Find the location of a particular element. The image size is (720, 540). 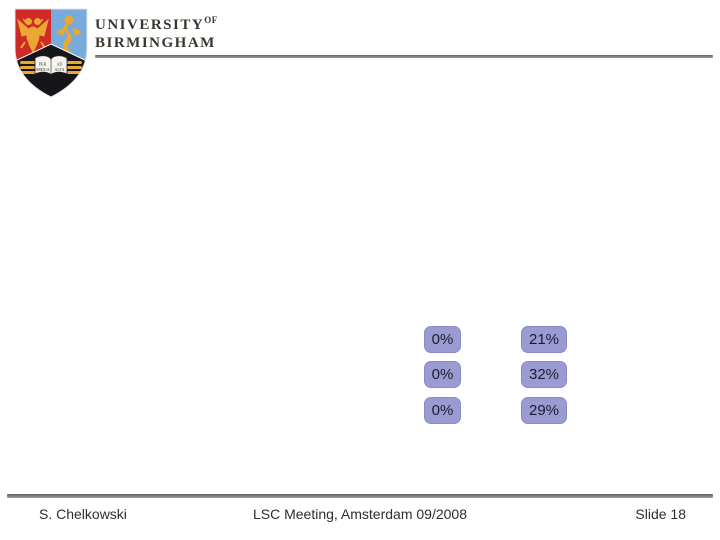

crest-rays-icon is located at coordinates (51, 67).